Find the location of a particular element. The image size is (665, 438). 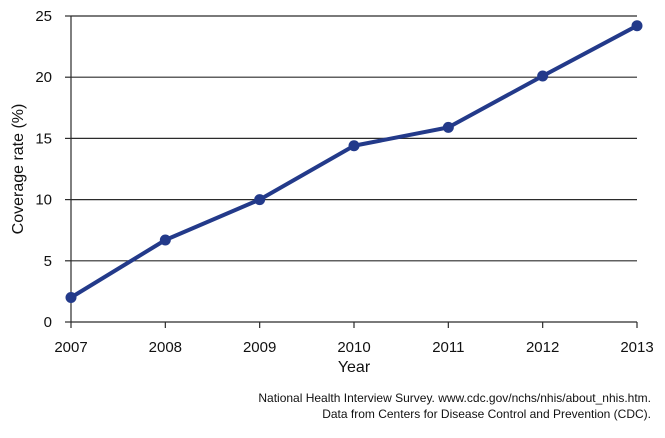

y-tick-label: 5 is located at coordinates (48, 261).